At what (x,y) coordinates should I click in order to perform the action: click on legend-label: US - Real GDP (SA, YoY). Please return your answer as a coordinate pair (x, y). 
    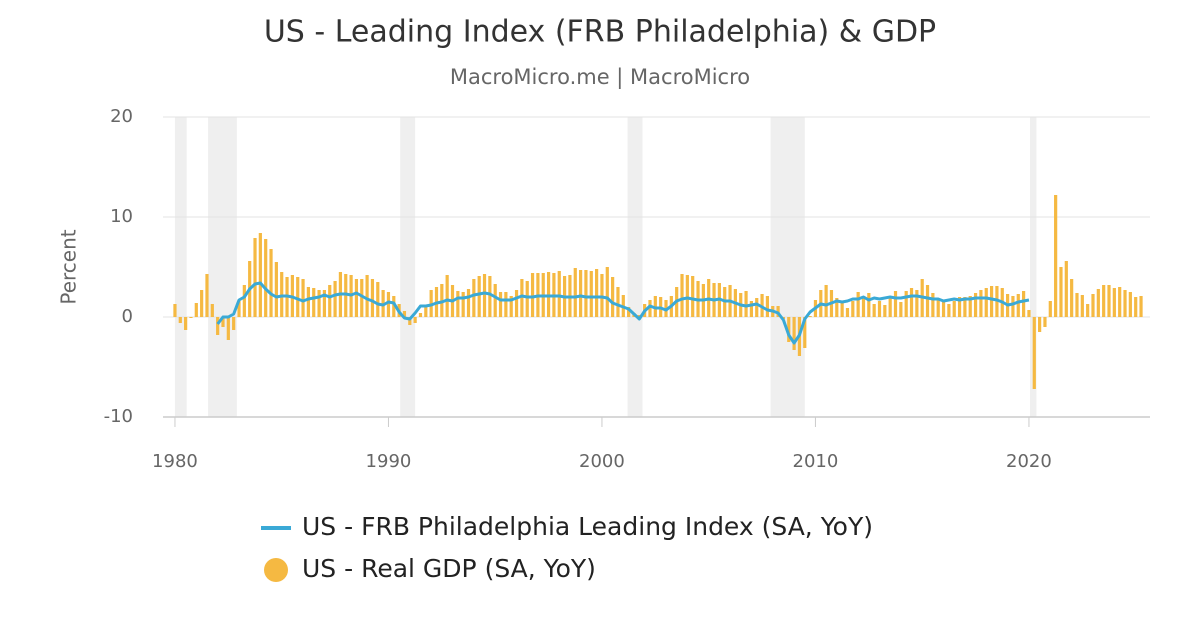
    Looking at the image, I should click on (449, 568).